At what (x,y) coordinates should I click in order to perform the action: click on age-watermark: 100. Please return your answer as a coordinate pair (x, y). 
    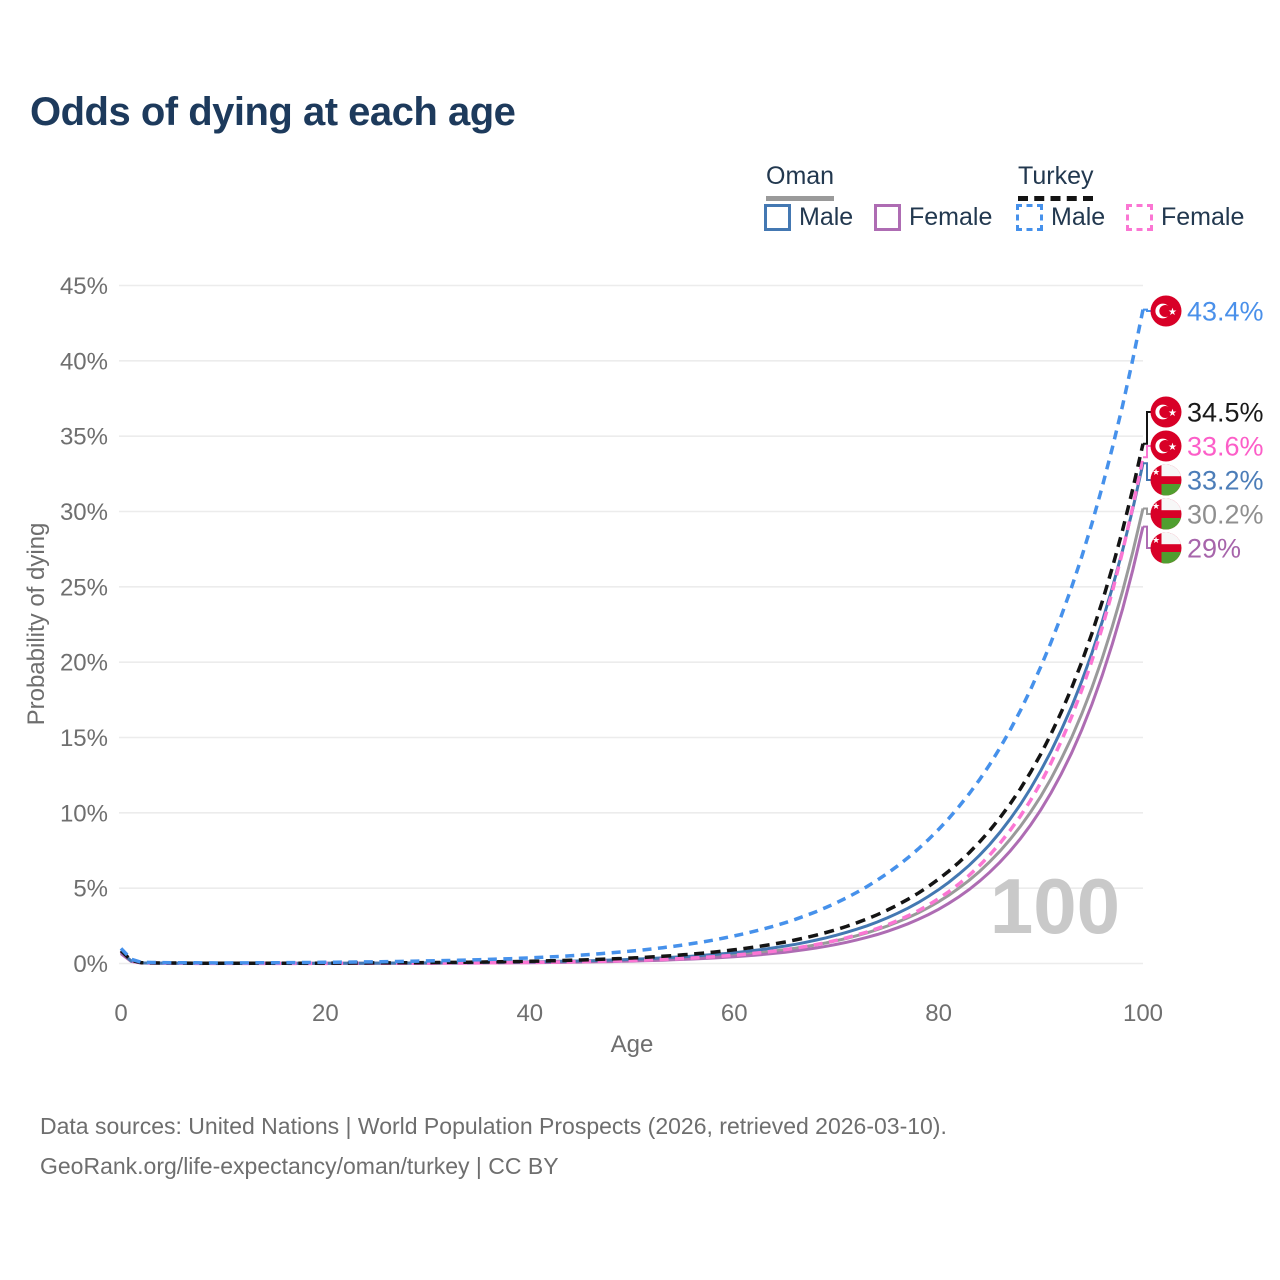
    Looking at the image, I should click on (1054, 906).